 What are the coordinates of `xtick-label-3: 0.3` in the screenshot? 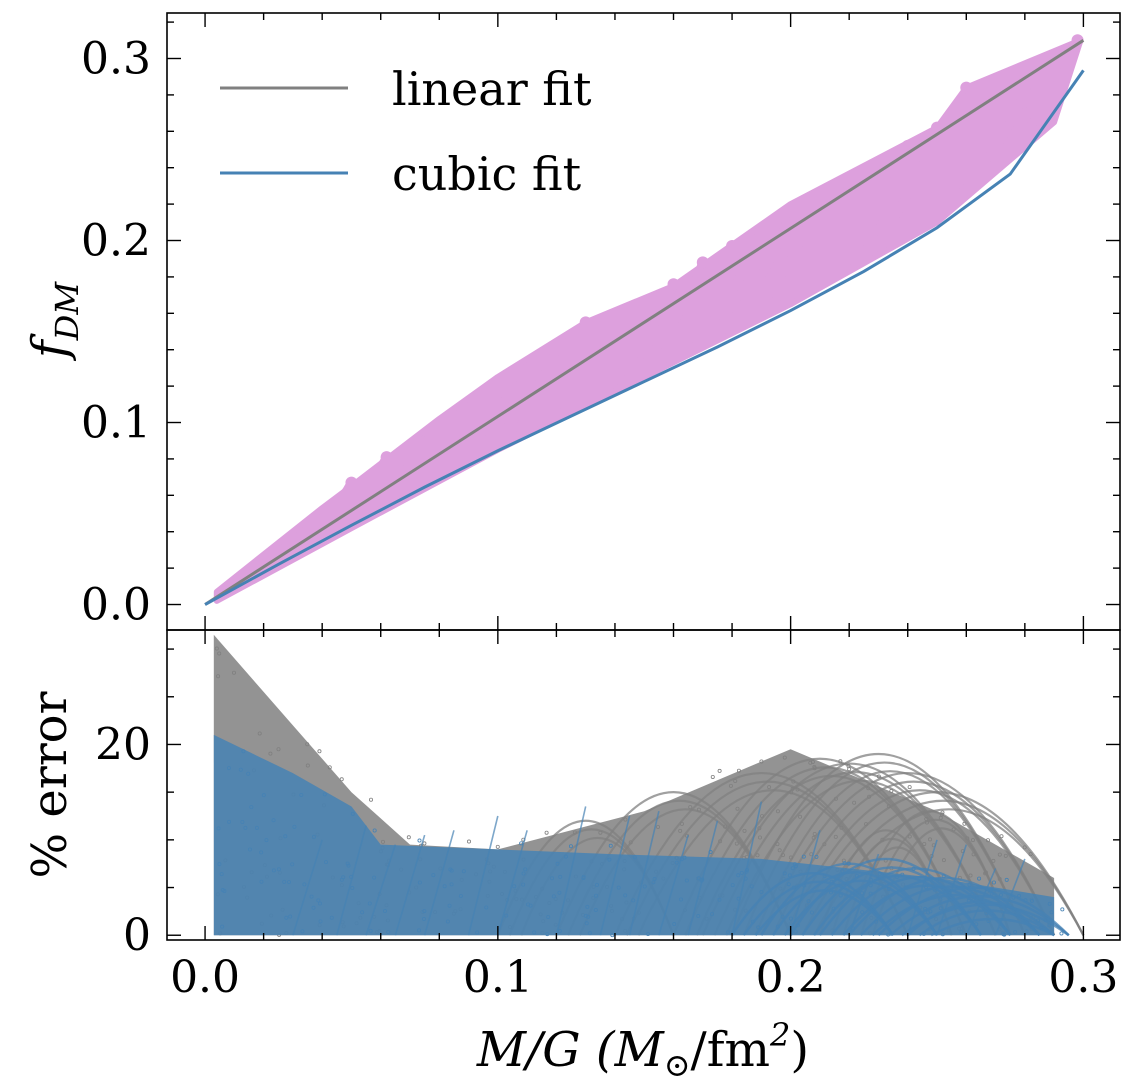 It's located at (1083, 977).